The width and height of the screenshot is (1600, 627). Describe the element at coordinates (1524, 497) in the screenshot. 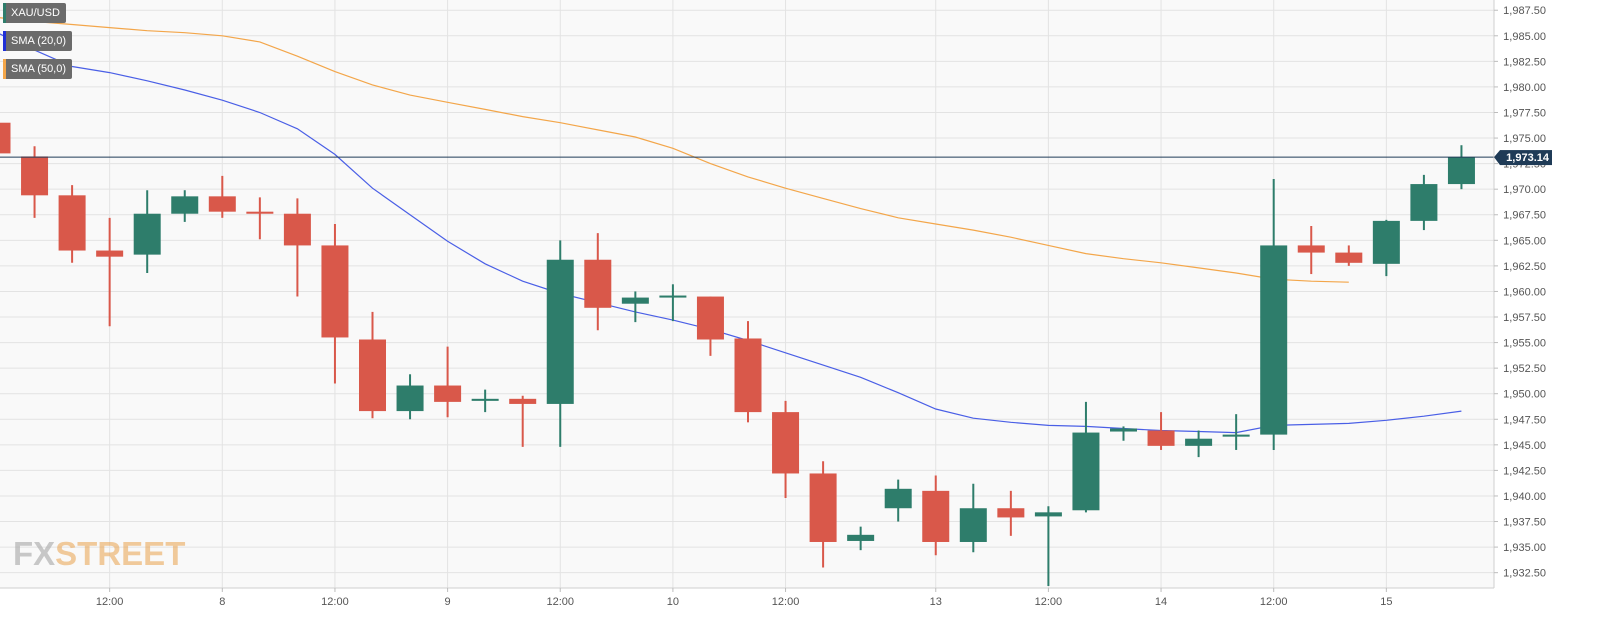

I see `y-tick-label: 1,940.00` at that location.